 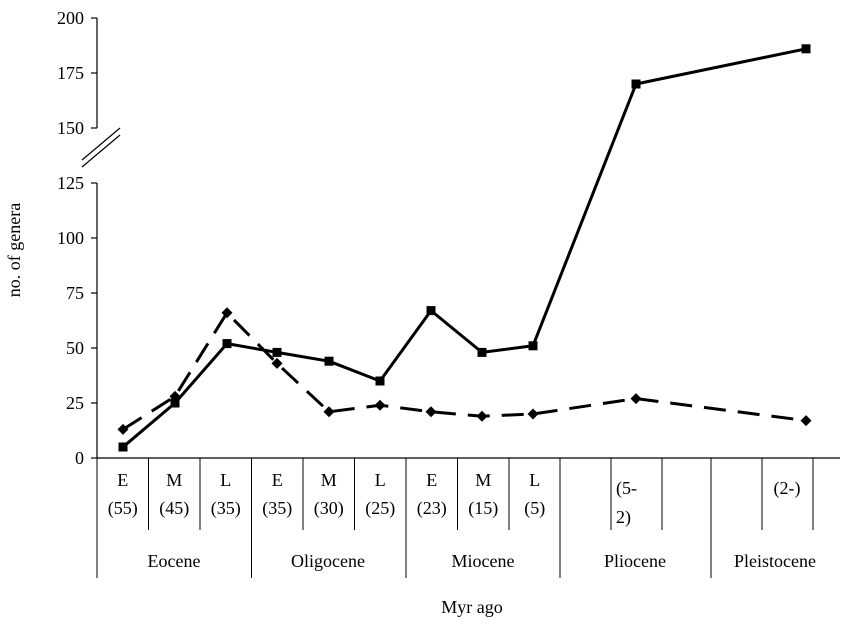 What do you see at coordinates (432, 508) in the screenshot?
I see `category-age-label: (23)` at bounding box center [432, 508].